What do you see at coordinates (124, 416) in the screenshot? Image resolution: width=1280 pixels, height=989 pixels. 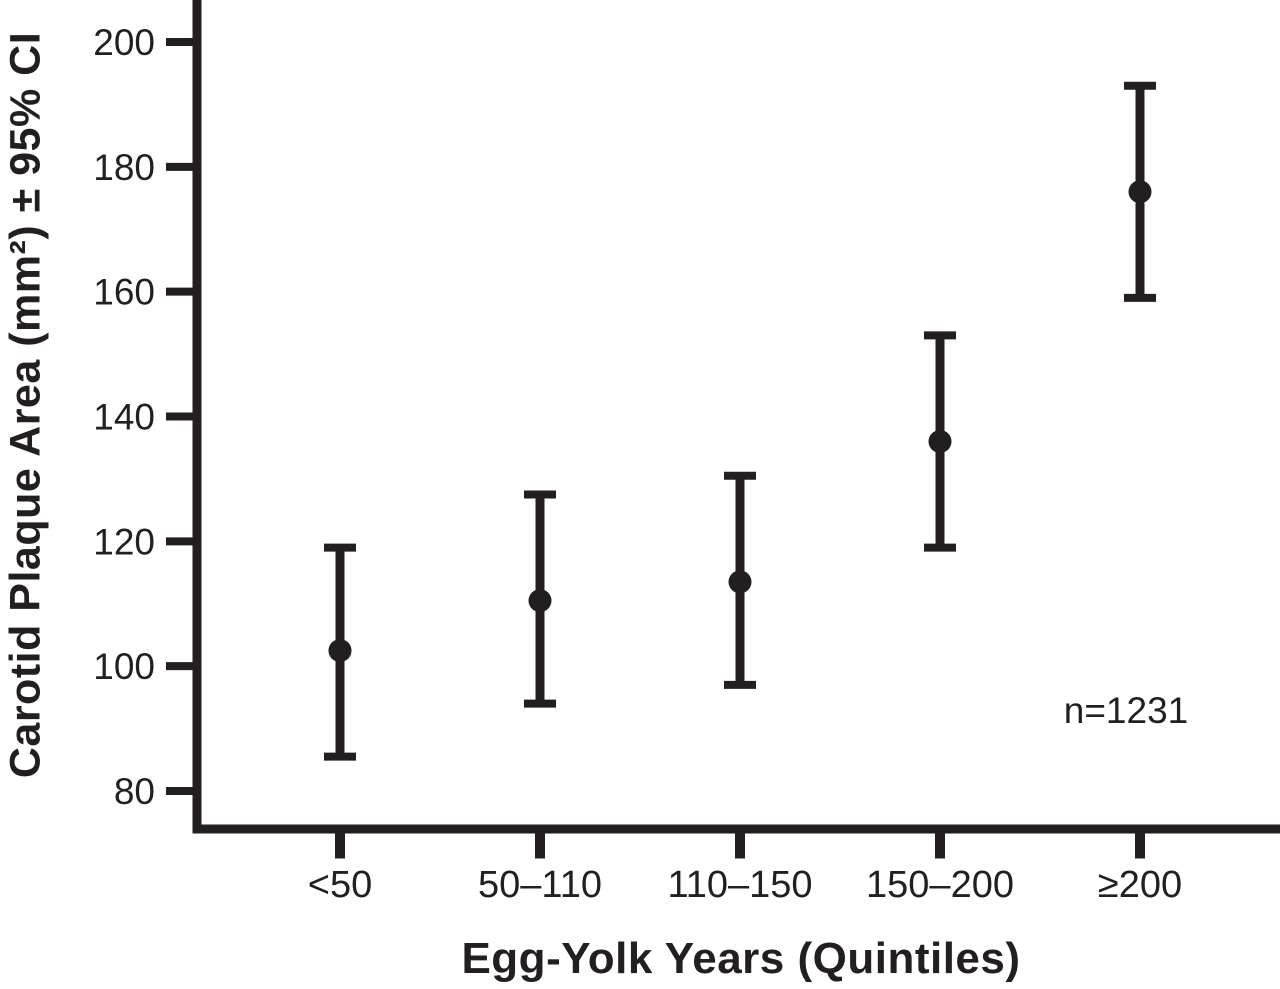 I see `y-tick-label: 140` at bounding box center [124, 416].